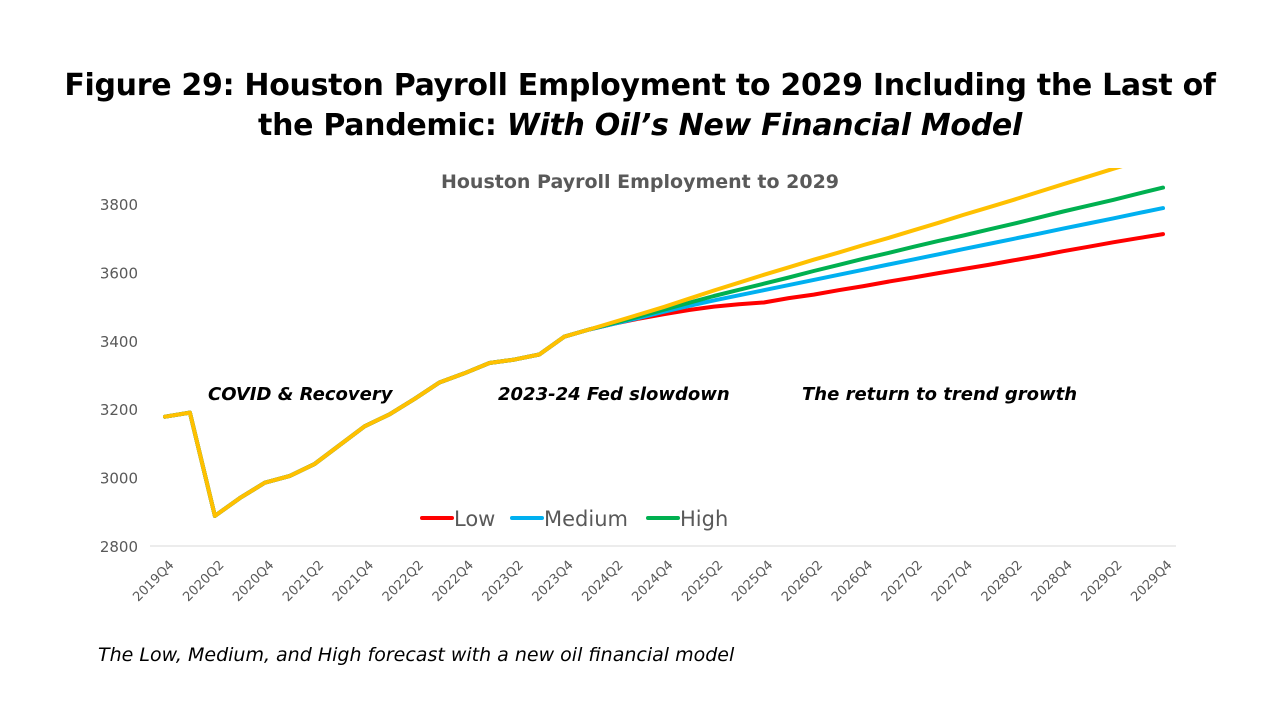  What do you see at coordinates (852, 581) in the screenshot?
I see `x-tick-label: 2026Q4` at bounding box center [852, 581].